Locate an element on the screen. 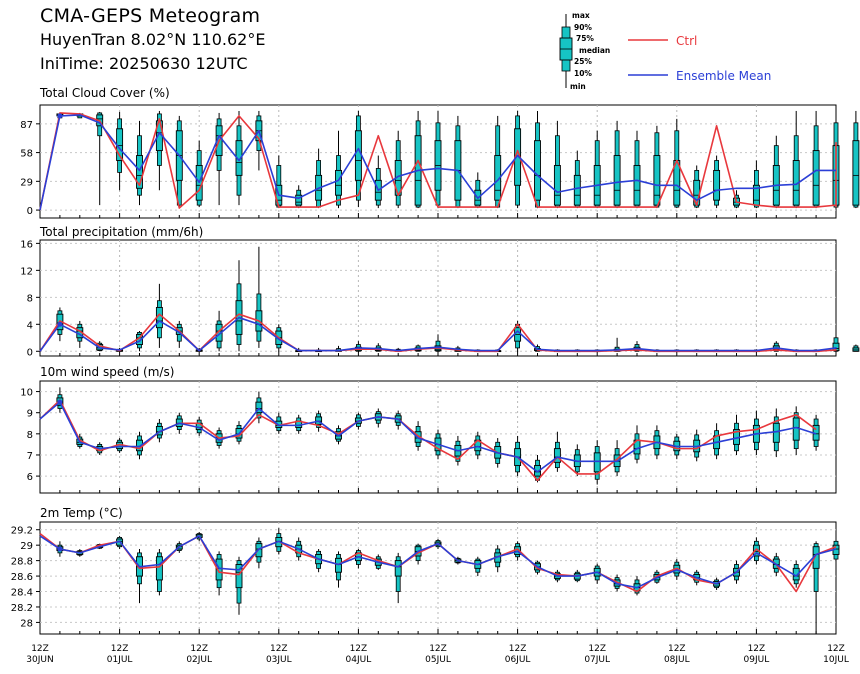 This screenshot has height=674, width=860. y-tick-label: 29.2 is located at coordinates (22, 531).